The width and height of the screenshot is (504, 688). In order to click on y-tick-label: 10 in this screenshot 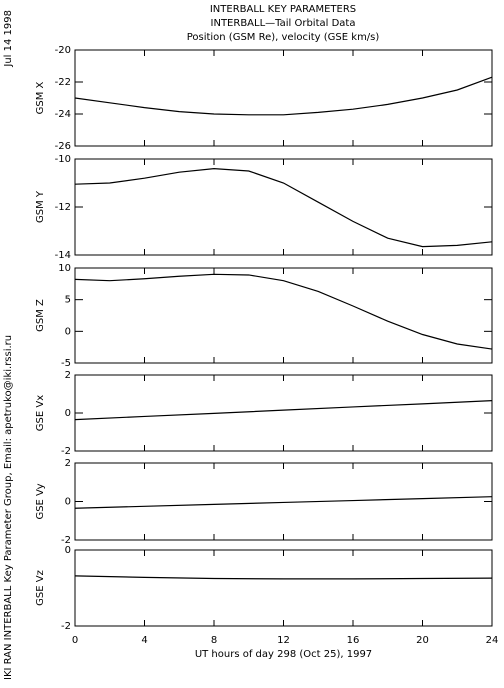, I will do `click(64, 268)`.